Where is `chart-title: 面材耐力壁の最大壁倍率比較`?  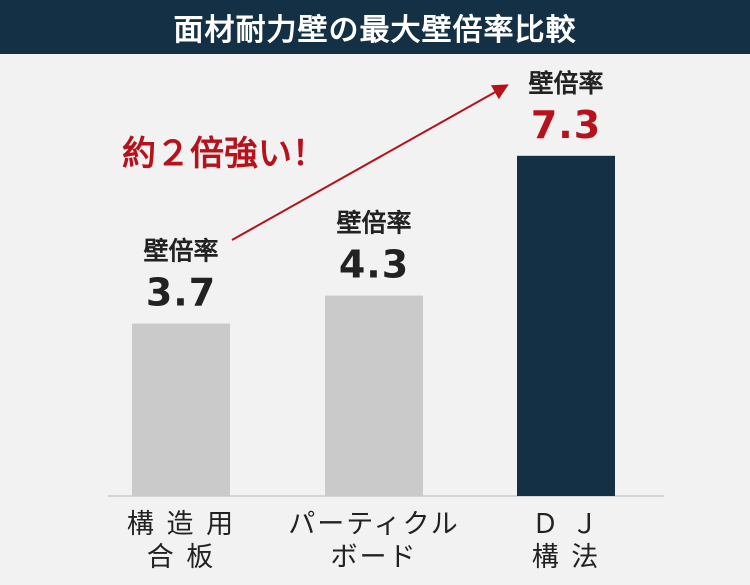 chart-title: 面材耐力壁の最大壁倍率比較 is located at coordinates (375, 30).